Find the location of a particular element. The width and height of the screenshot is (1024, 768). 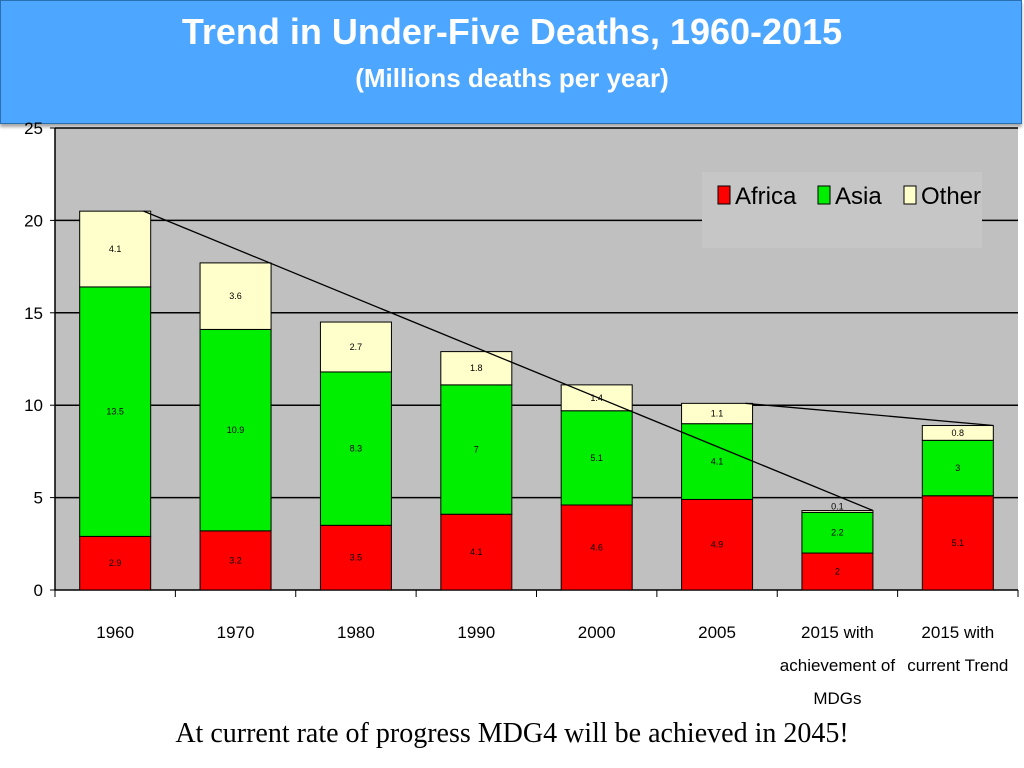

data-label: 10.9 is located at coordinates (236, 430).